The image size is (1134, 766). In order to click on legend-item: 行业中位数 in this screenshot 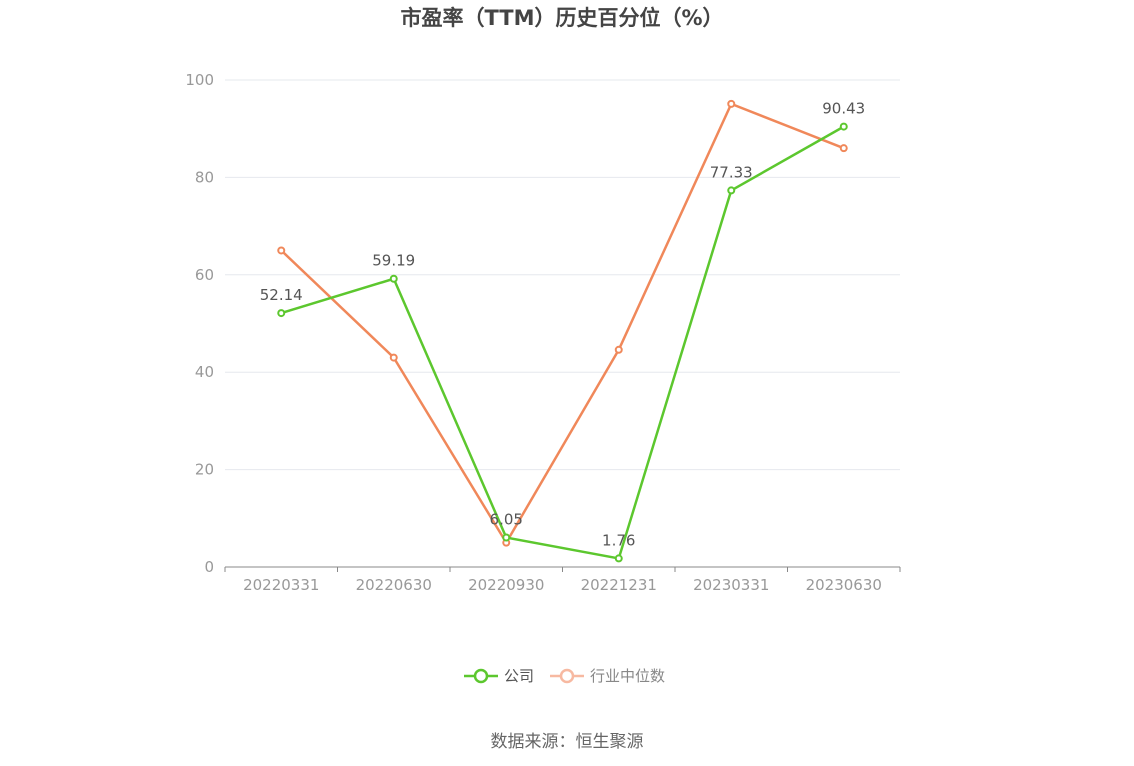, I will do `click(607, 676)`.